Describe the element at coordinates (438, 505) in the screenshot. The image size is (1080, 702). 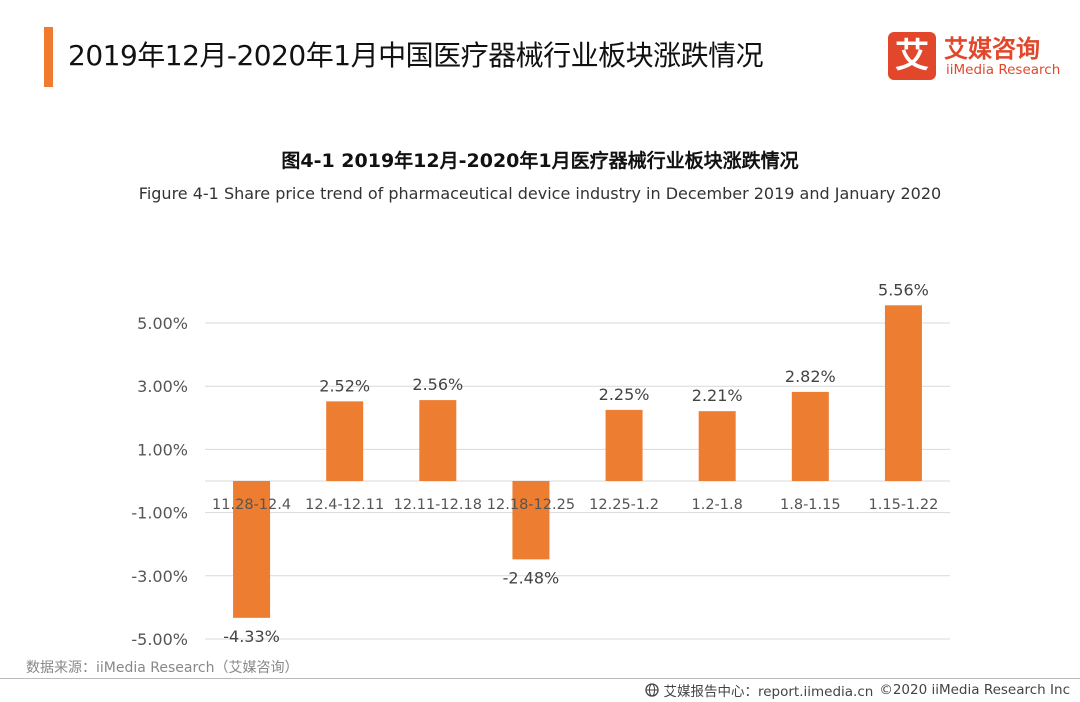
I see `x-tick-label: 12.11-12.18` at that location.